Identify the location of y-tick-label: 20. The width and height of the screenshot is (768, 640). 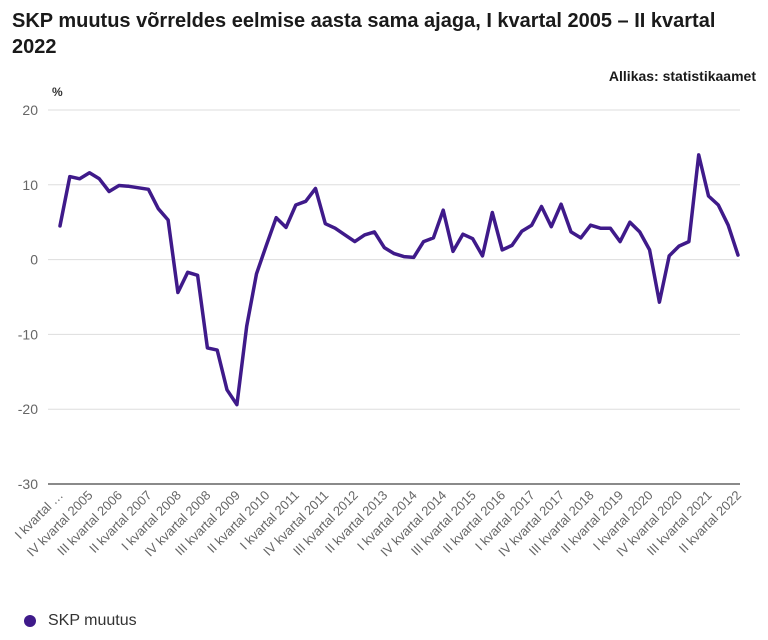
(30, 110).